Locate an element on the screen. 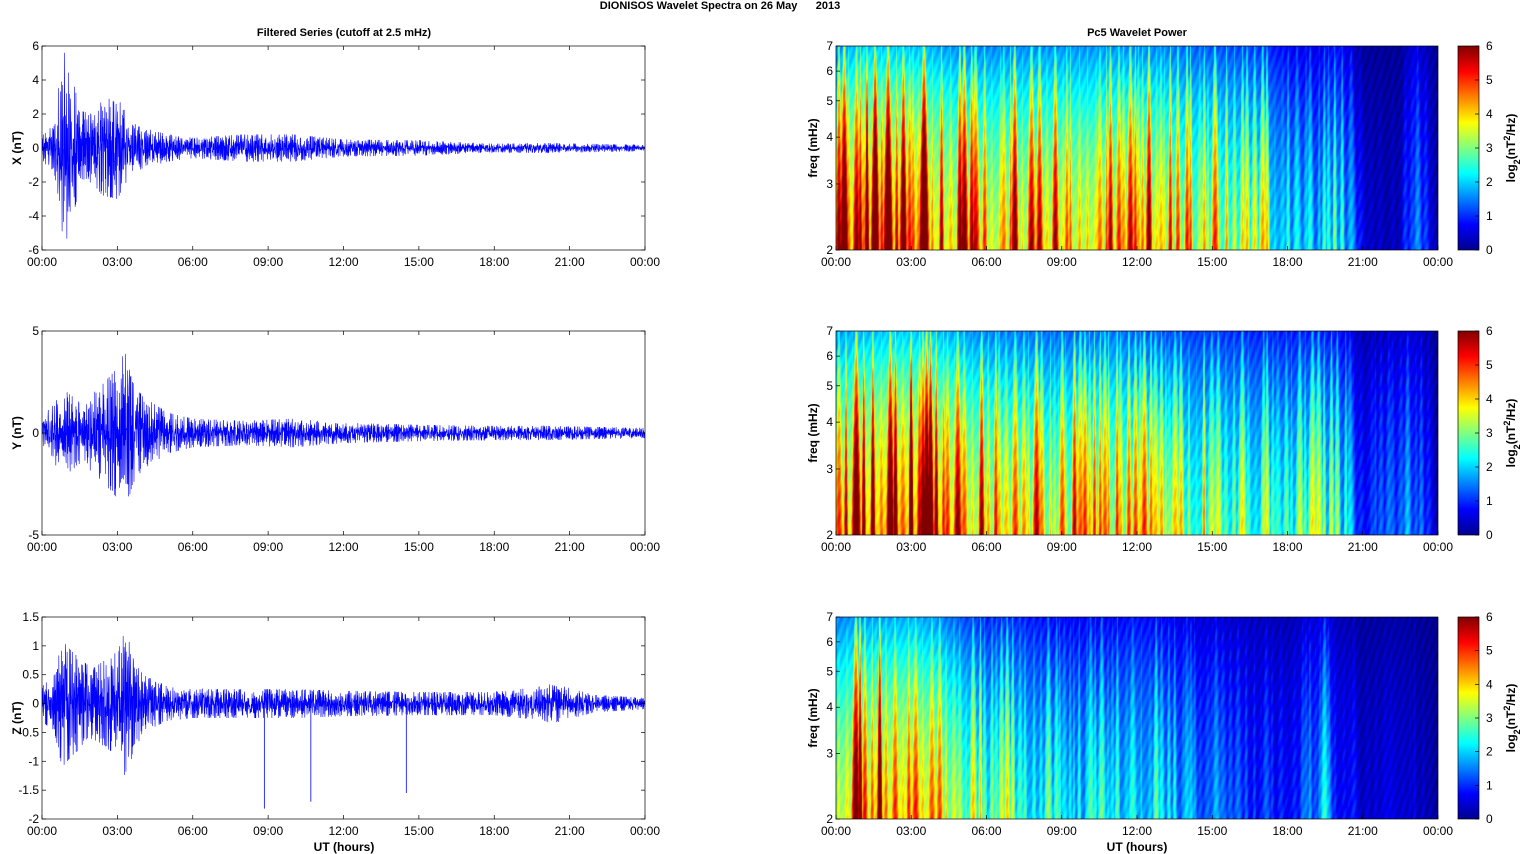 This screenshot has height=854, width=1521. ytick-label: 1 is located at coordinates (35, 646).